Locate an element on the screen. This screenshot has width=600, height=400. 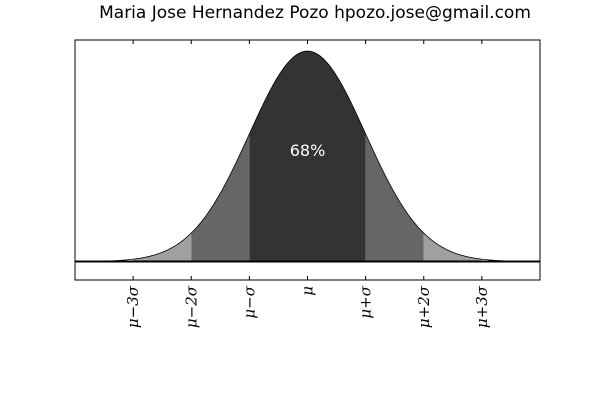
x-tick-label-4: μ+σ is located at coordinates (366, 301).